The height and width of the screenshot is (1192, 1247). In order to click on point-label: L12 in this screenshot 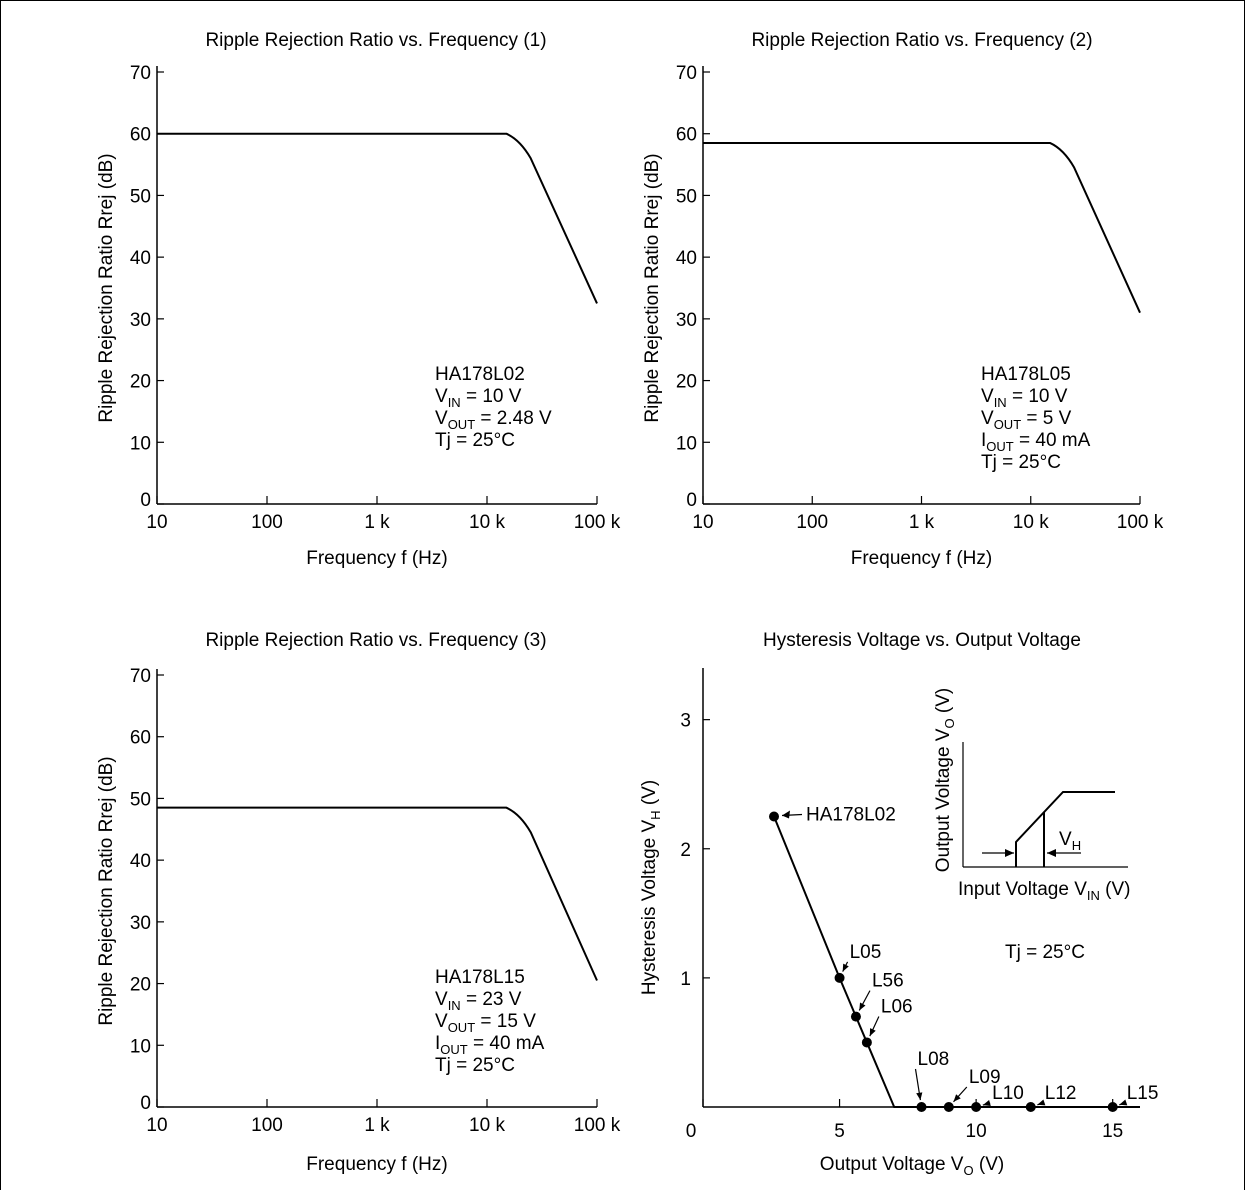, I will do `click(1061, 1093)`.